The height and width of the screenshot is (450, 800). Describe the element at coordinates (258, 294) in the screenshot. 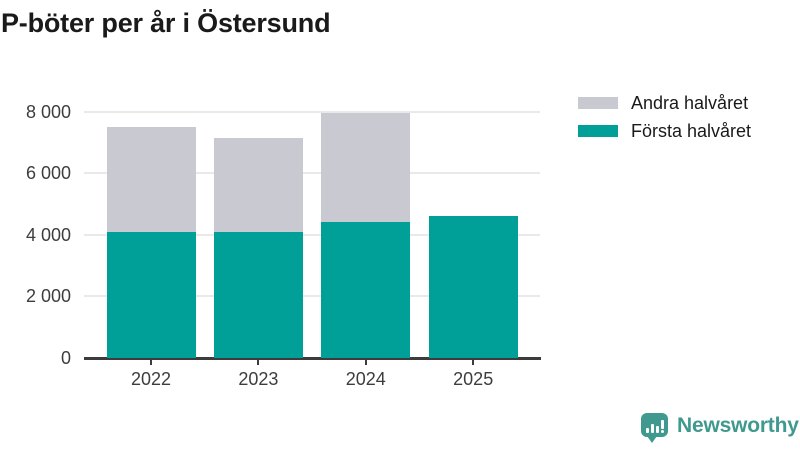

I see `bar-2023-första-halvåret` at that location.